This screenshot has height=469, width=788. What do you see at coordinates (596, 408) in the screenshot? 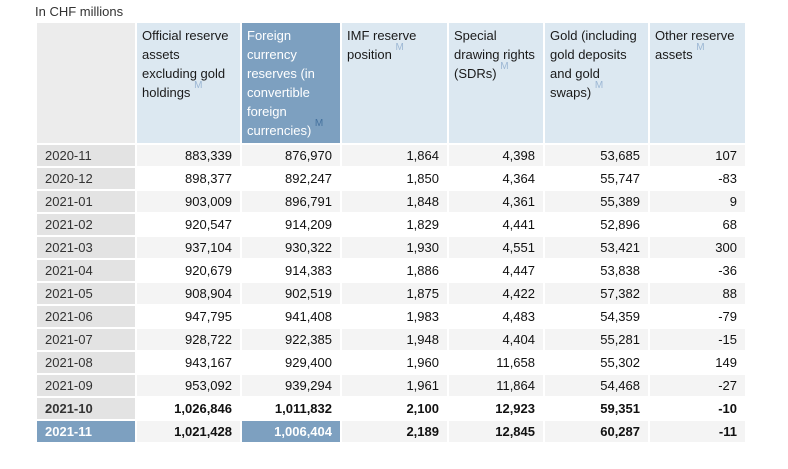
I see `cell-2021-10-gold: 59,351` at bounding box center [596, 408].